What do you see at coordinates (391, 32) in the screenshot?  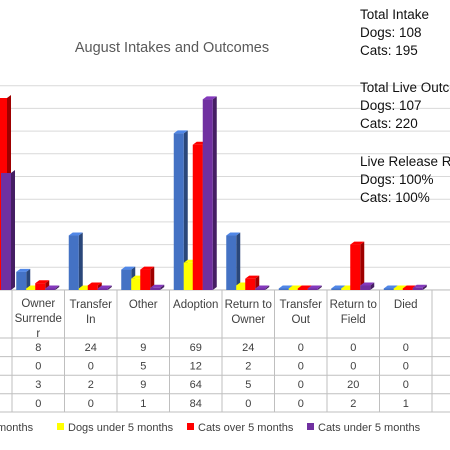 I see `total-intake-dogs: Dogs: 108` at bounding box center [391, 32].